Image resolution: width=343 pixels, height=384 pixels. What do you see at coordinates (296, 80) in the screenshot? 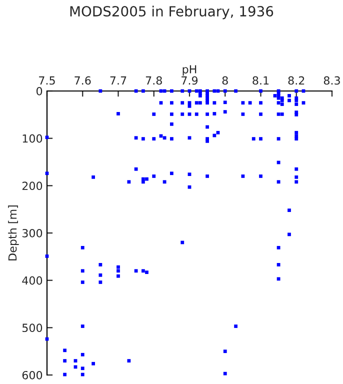
I see `x-tick-label: 8.2` at bounding box center [296, 80].